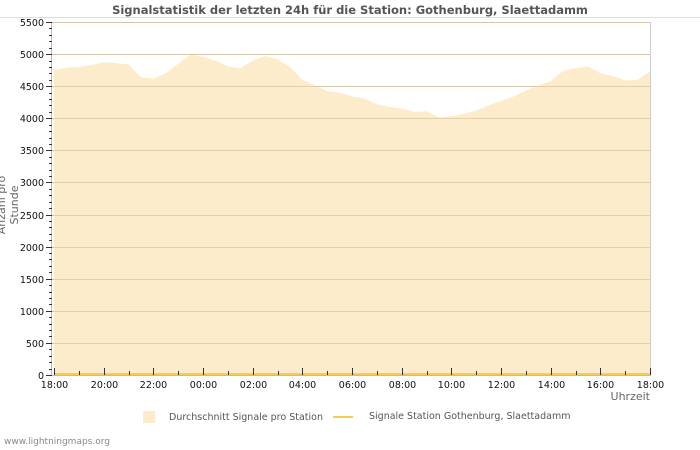  Describe the element at coordinates (32, 87) in the screenshot. I see `svg-text: 4500` at that location.